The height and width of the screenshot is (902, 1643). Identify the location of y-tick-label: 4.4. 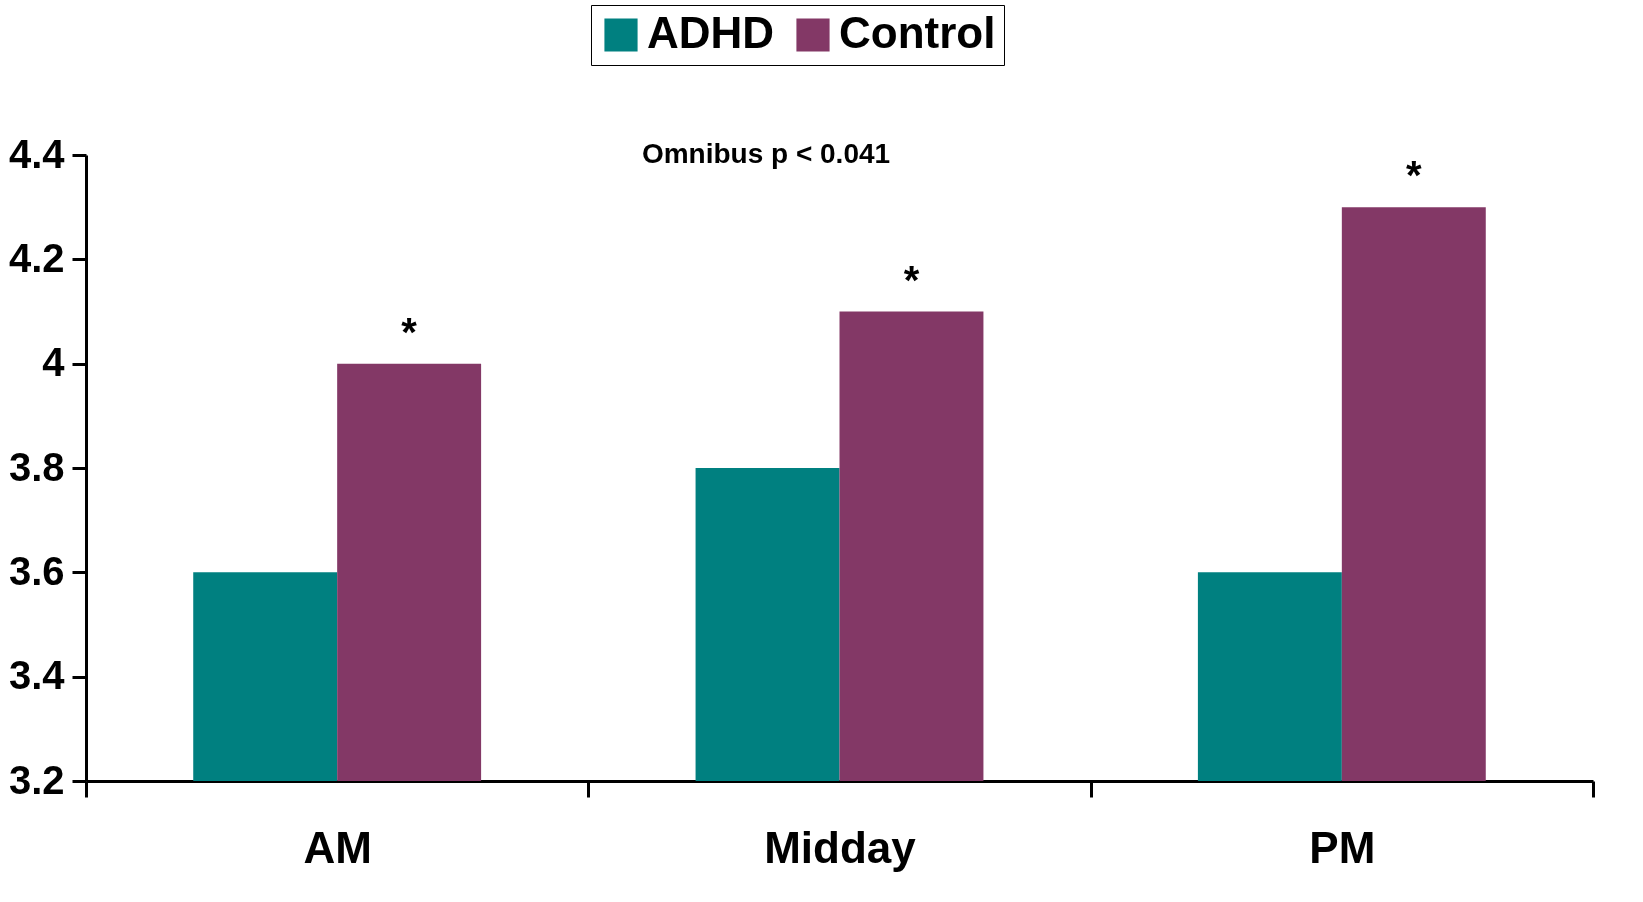
(37, 153).